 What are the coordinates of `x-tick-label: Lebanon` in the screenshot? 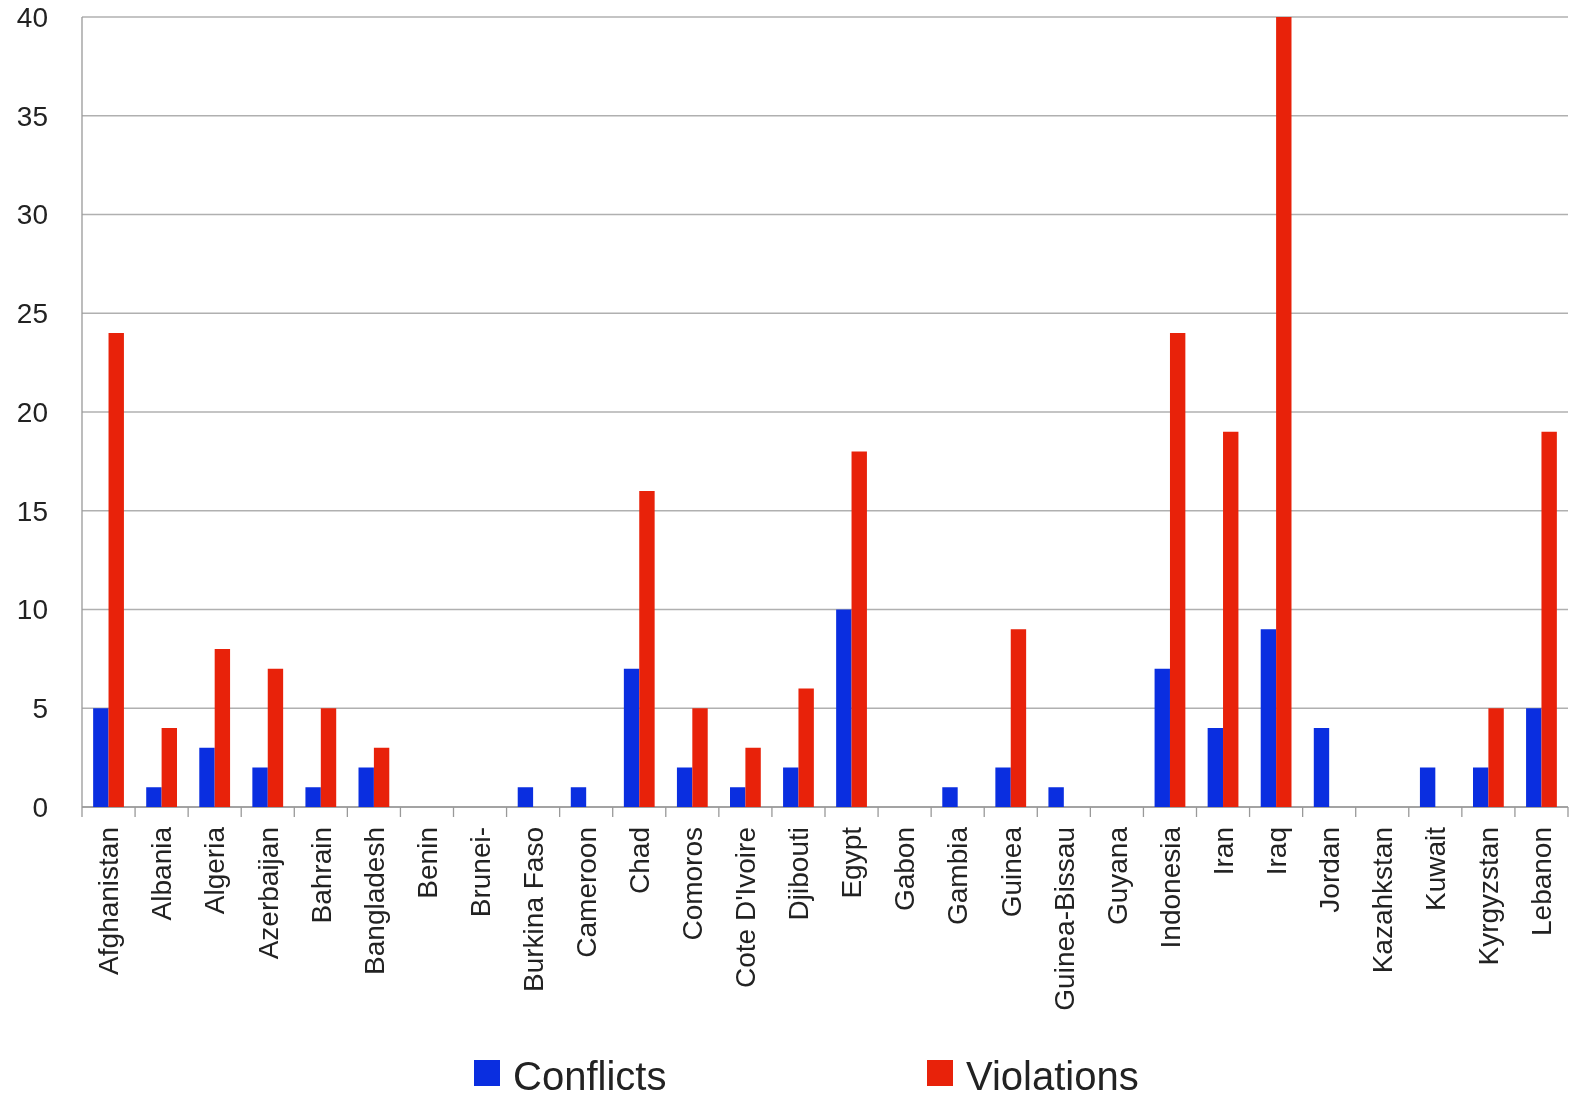 It's located at (1542, 882).